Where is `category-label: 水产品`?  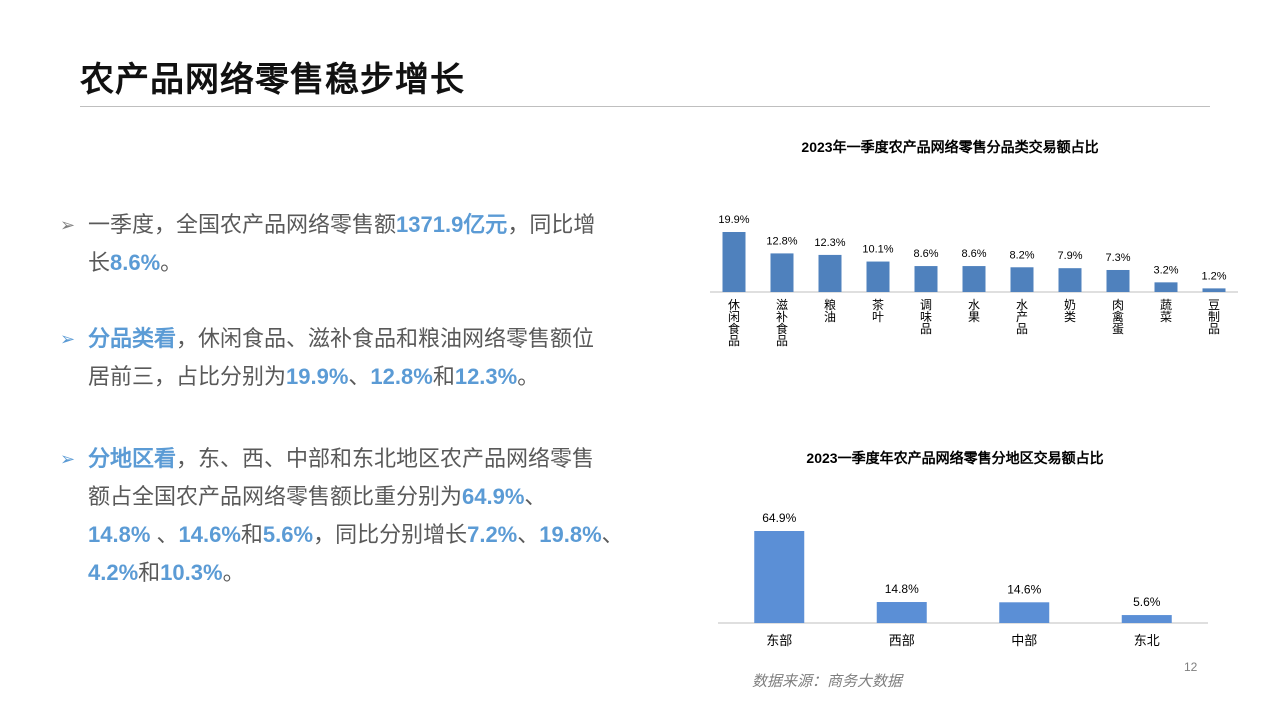
category-label: 水产品 is located at coordinates (1022, 317).